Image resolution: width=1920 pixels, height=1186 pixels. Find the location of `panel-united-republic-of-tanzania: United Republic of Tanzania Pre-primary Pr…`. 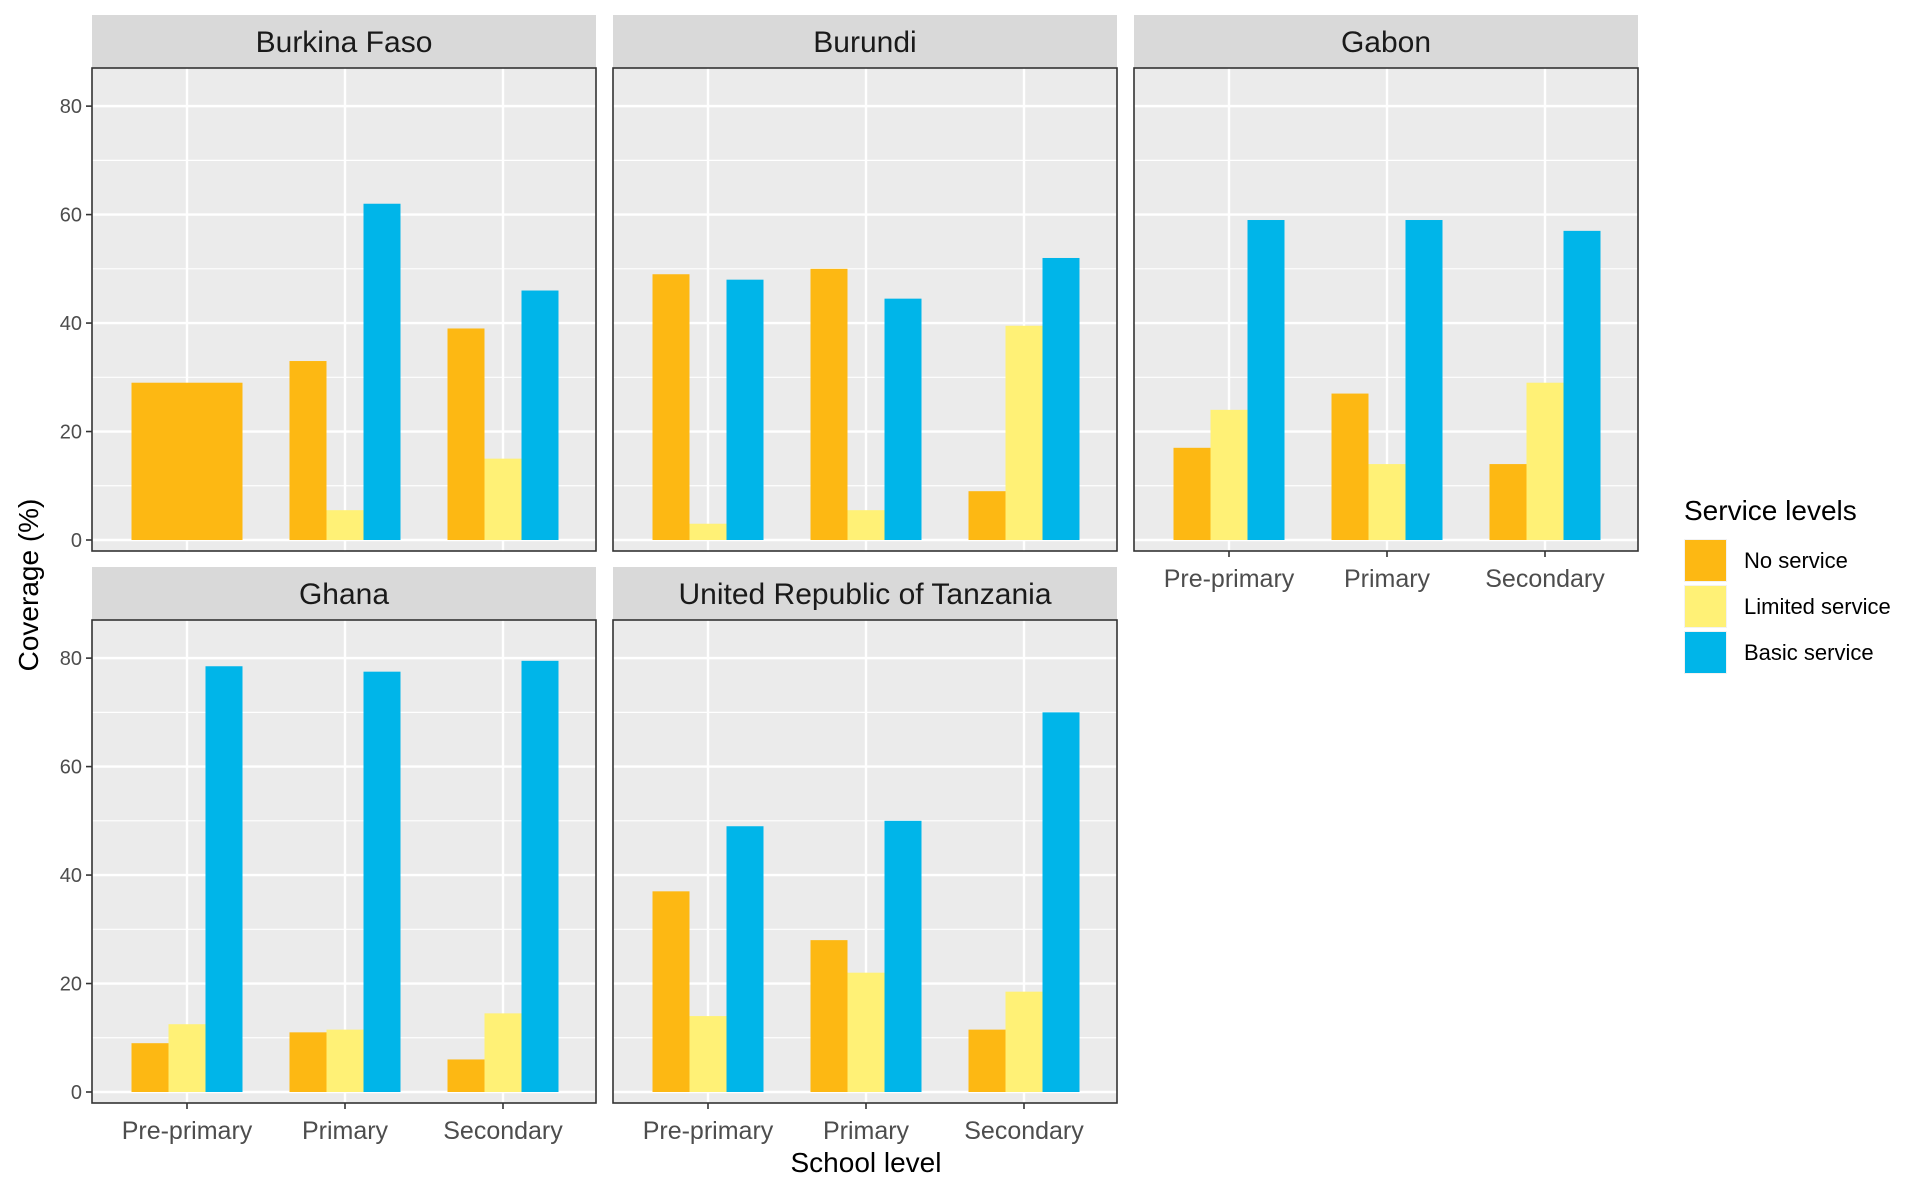

panel-united-republic-of-tanzania: United Republic of Tanzania Pre-primary Pr… is located at coordinates (865, 856).